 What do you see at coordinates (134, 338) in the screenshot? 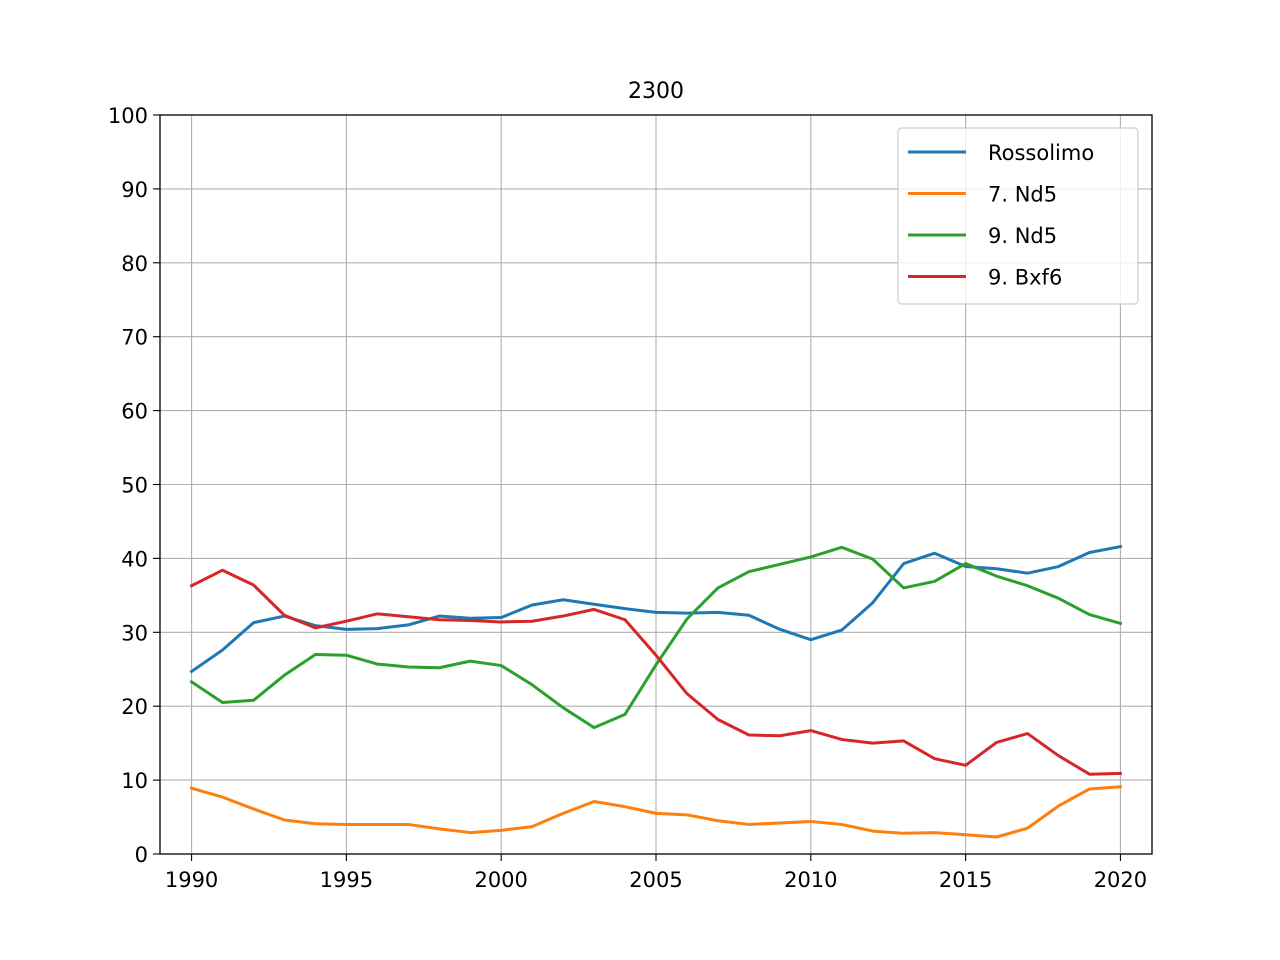
I see `y-tick-label: 70` at bounding box center [134, 338].